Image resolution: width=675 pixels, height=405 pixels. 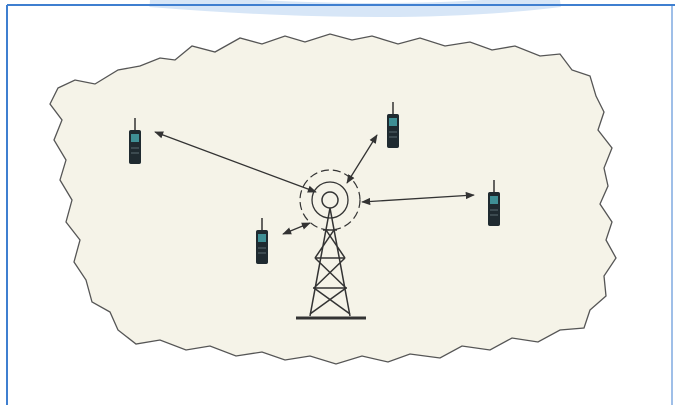 I want to click on signal-rings, so click(x=330, y=200).